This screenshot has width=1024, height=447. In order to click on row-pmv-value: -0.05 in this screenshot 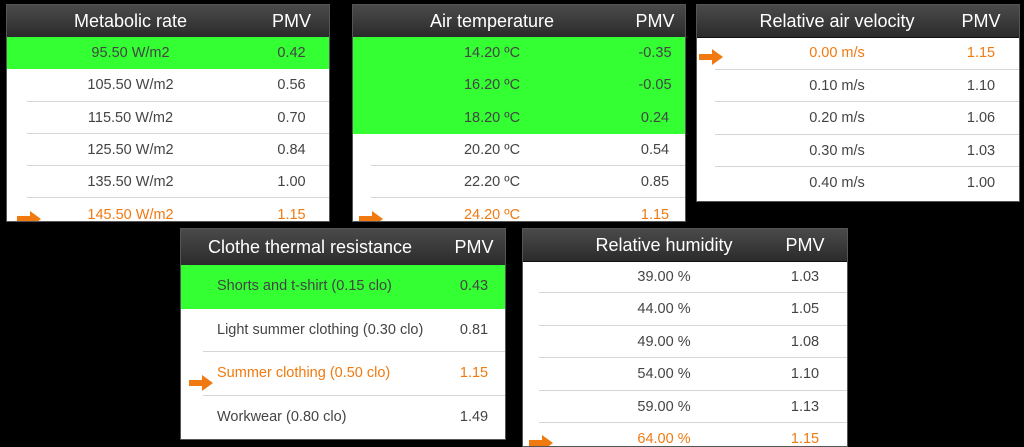, I will do `click(655, 85)`.